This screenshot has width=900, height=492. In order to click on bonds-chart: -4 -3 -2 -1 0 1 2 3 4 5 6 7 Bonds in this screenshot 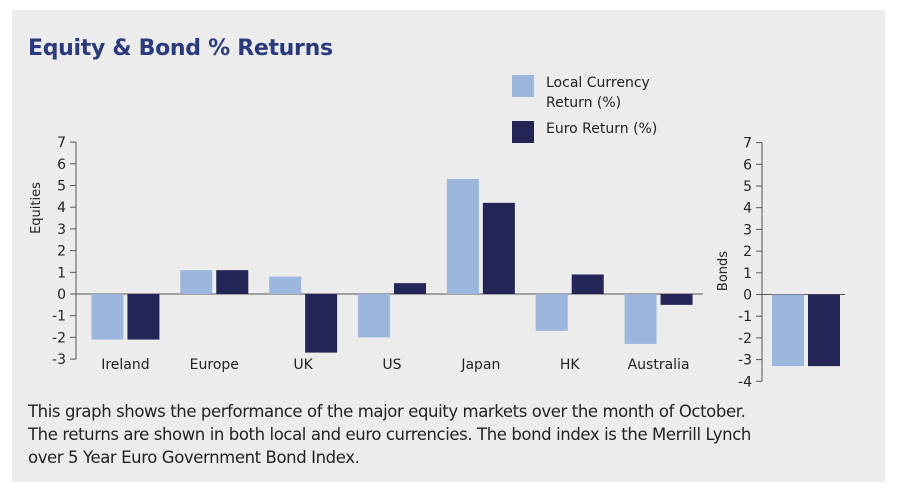, I will do `click(780, 263)`.